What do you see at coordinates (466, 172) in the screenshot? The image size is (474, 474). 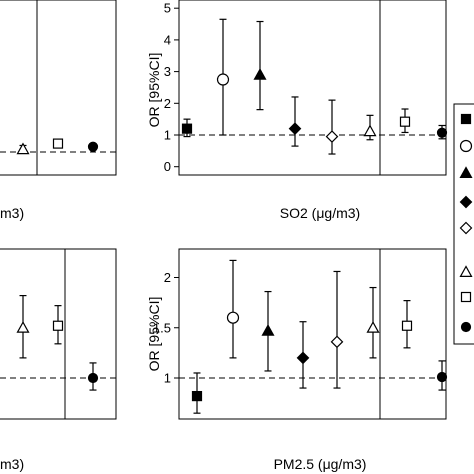 I see `filled-triangle-icon` at bounding box center [466, 172].